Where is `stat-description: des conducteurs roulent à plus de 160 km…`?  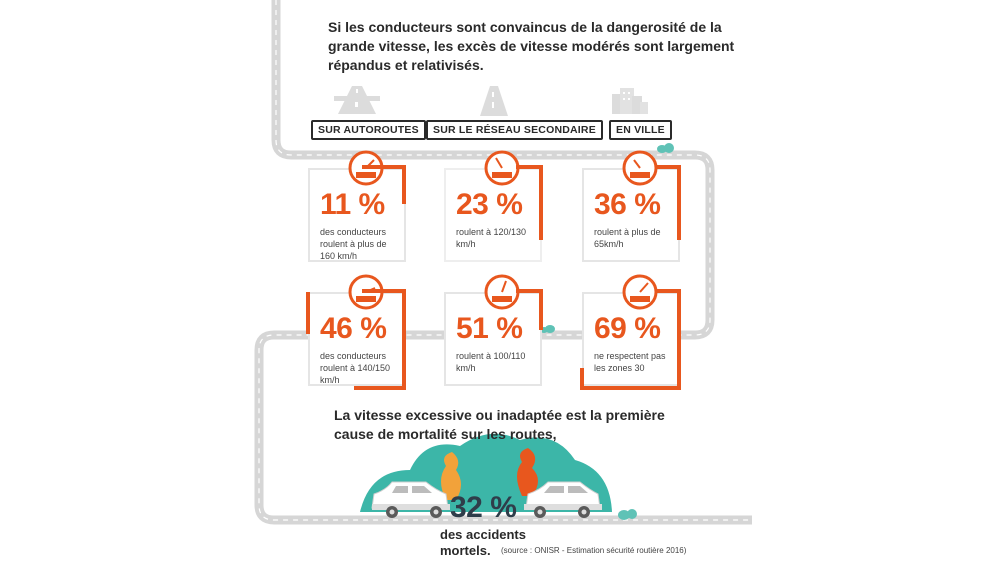
stat-description: des conducteurs roulent à plus de 160 km… is located at coordinates (353, 244).